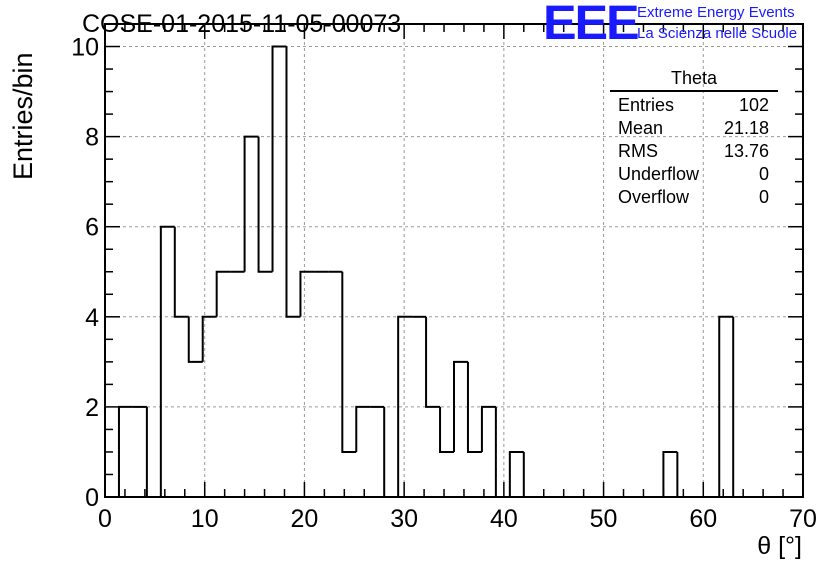 The height and width of the screenshot is (572, 836). What do you see at coordinates (242, 24) in the screenshot?
I see `chart-title: COSE-01-2015-11-05-00073` at bounding box center [242, 24].